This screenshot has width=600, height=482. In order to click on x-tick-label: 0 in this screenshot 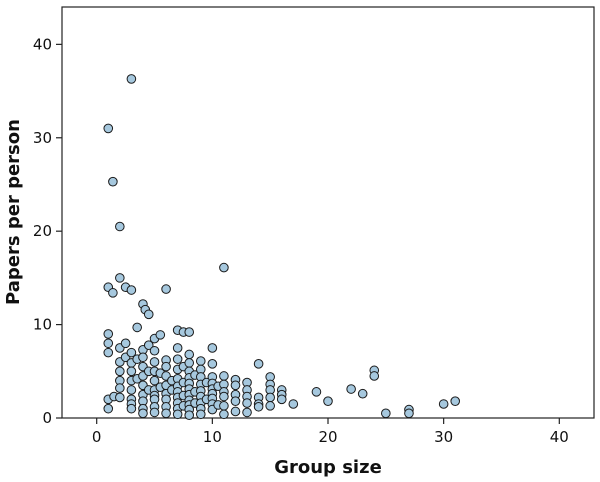, I will do `click(97, 437)`.